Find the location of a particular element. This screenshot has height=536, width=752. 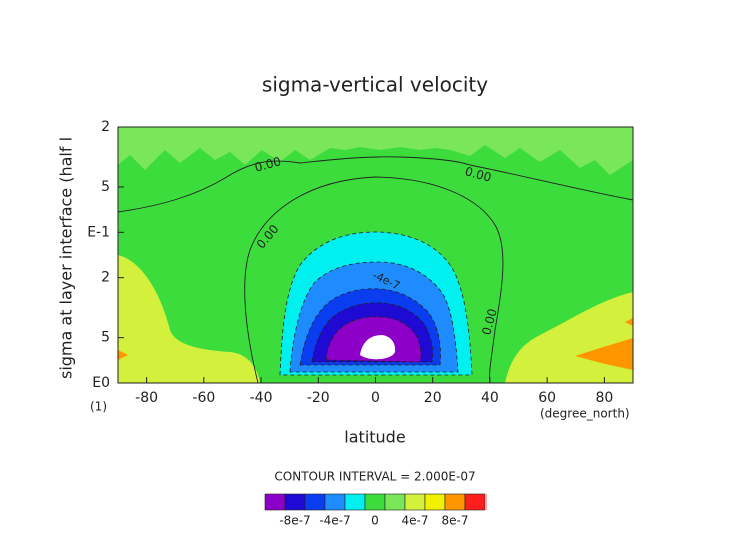

colorbar-label: 0 is located at coordinates (375, 521).